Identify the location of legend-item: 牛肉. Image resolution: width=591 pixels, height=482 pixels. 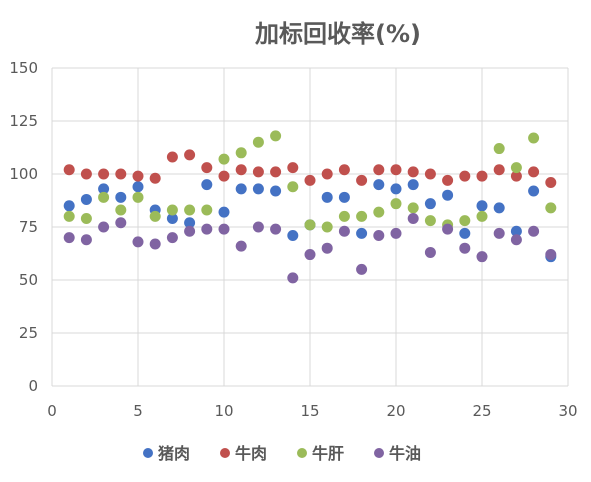
(243, 453).